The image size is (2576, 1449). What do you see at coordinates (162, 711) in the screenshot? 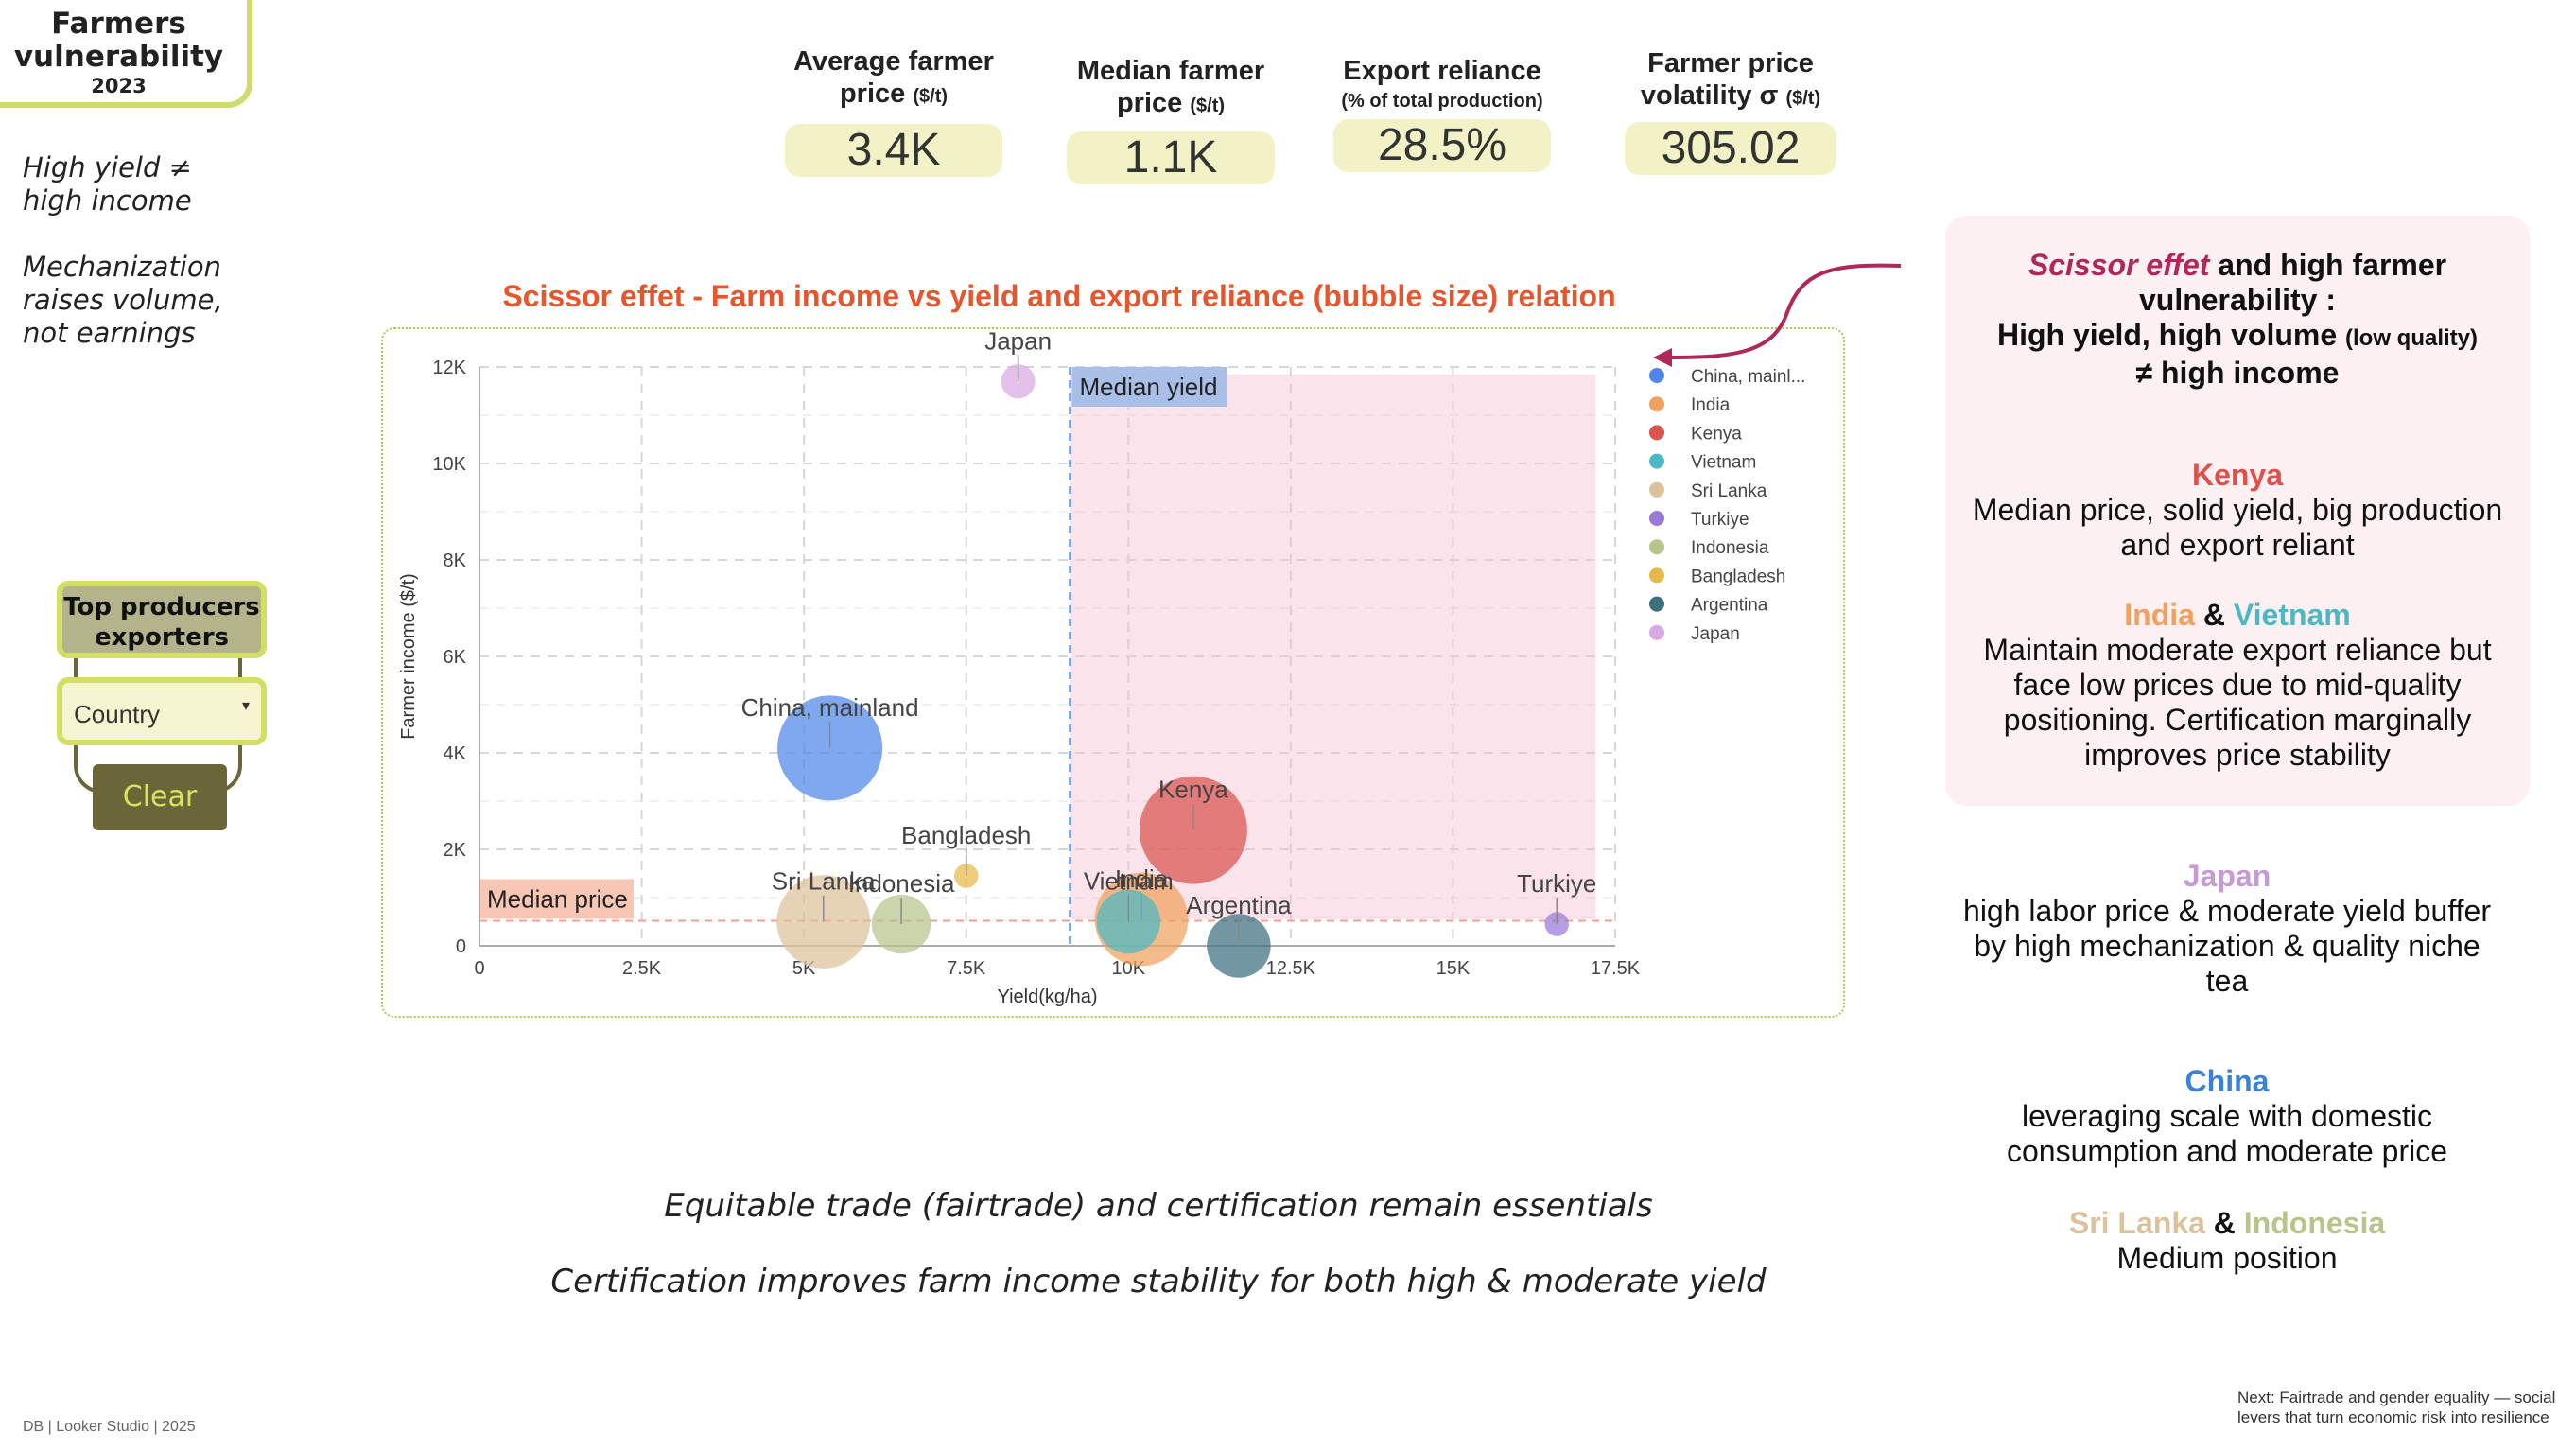
I see `country-dropdown: Country ▾` at bounding box center [162, 711].